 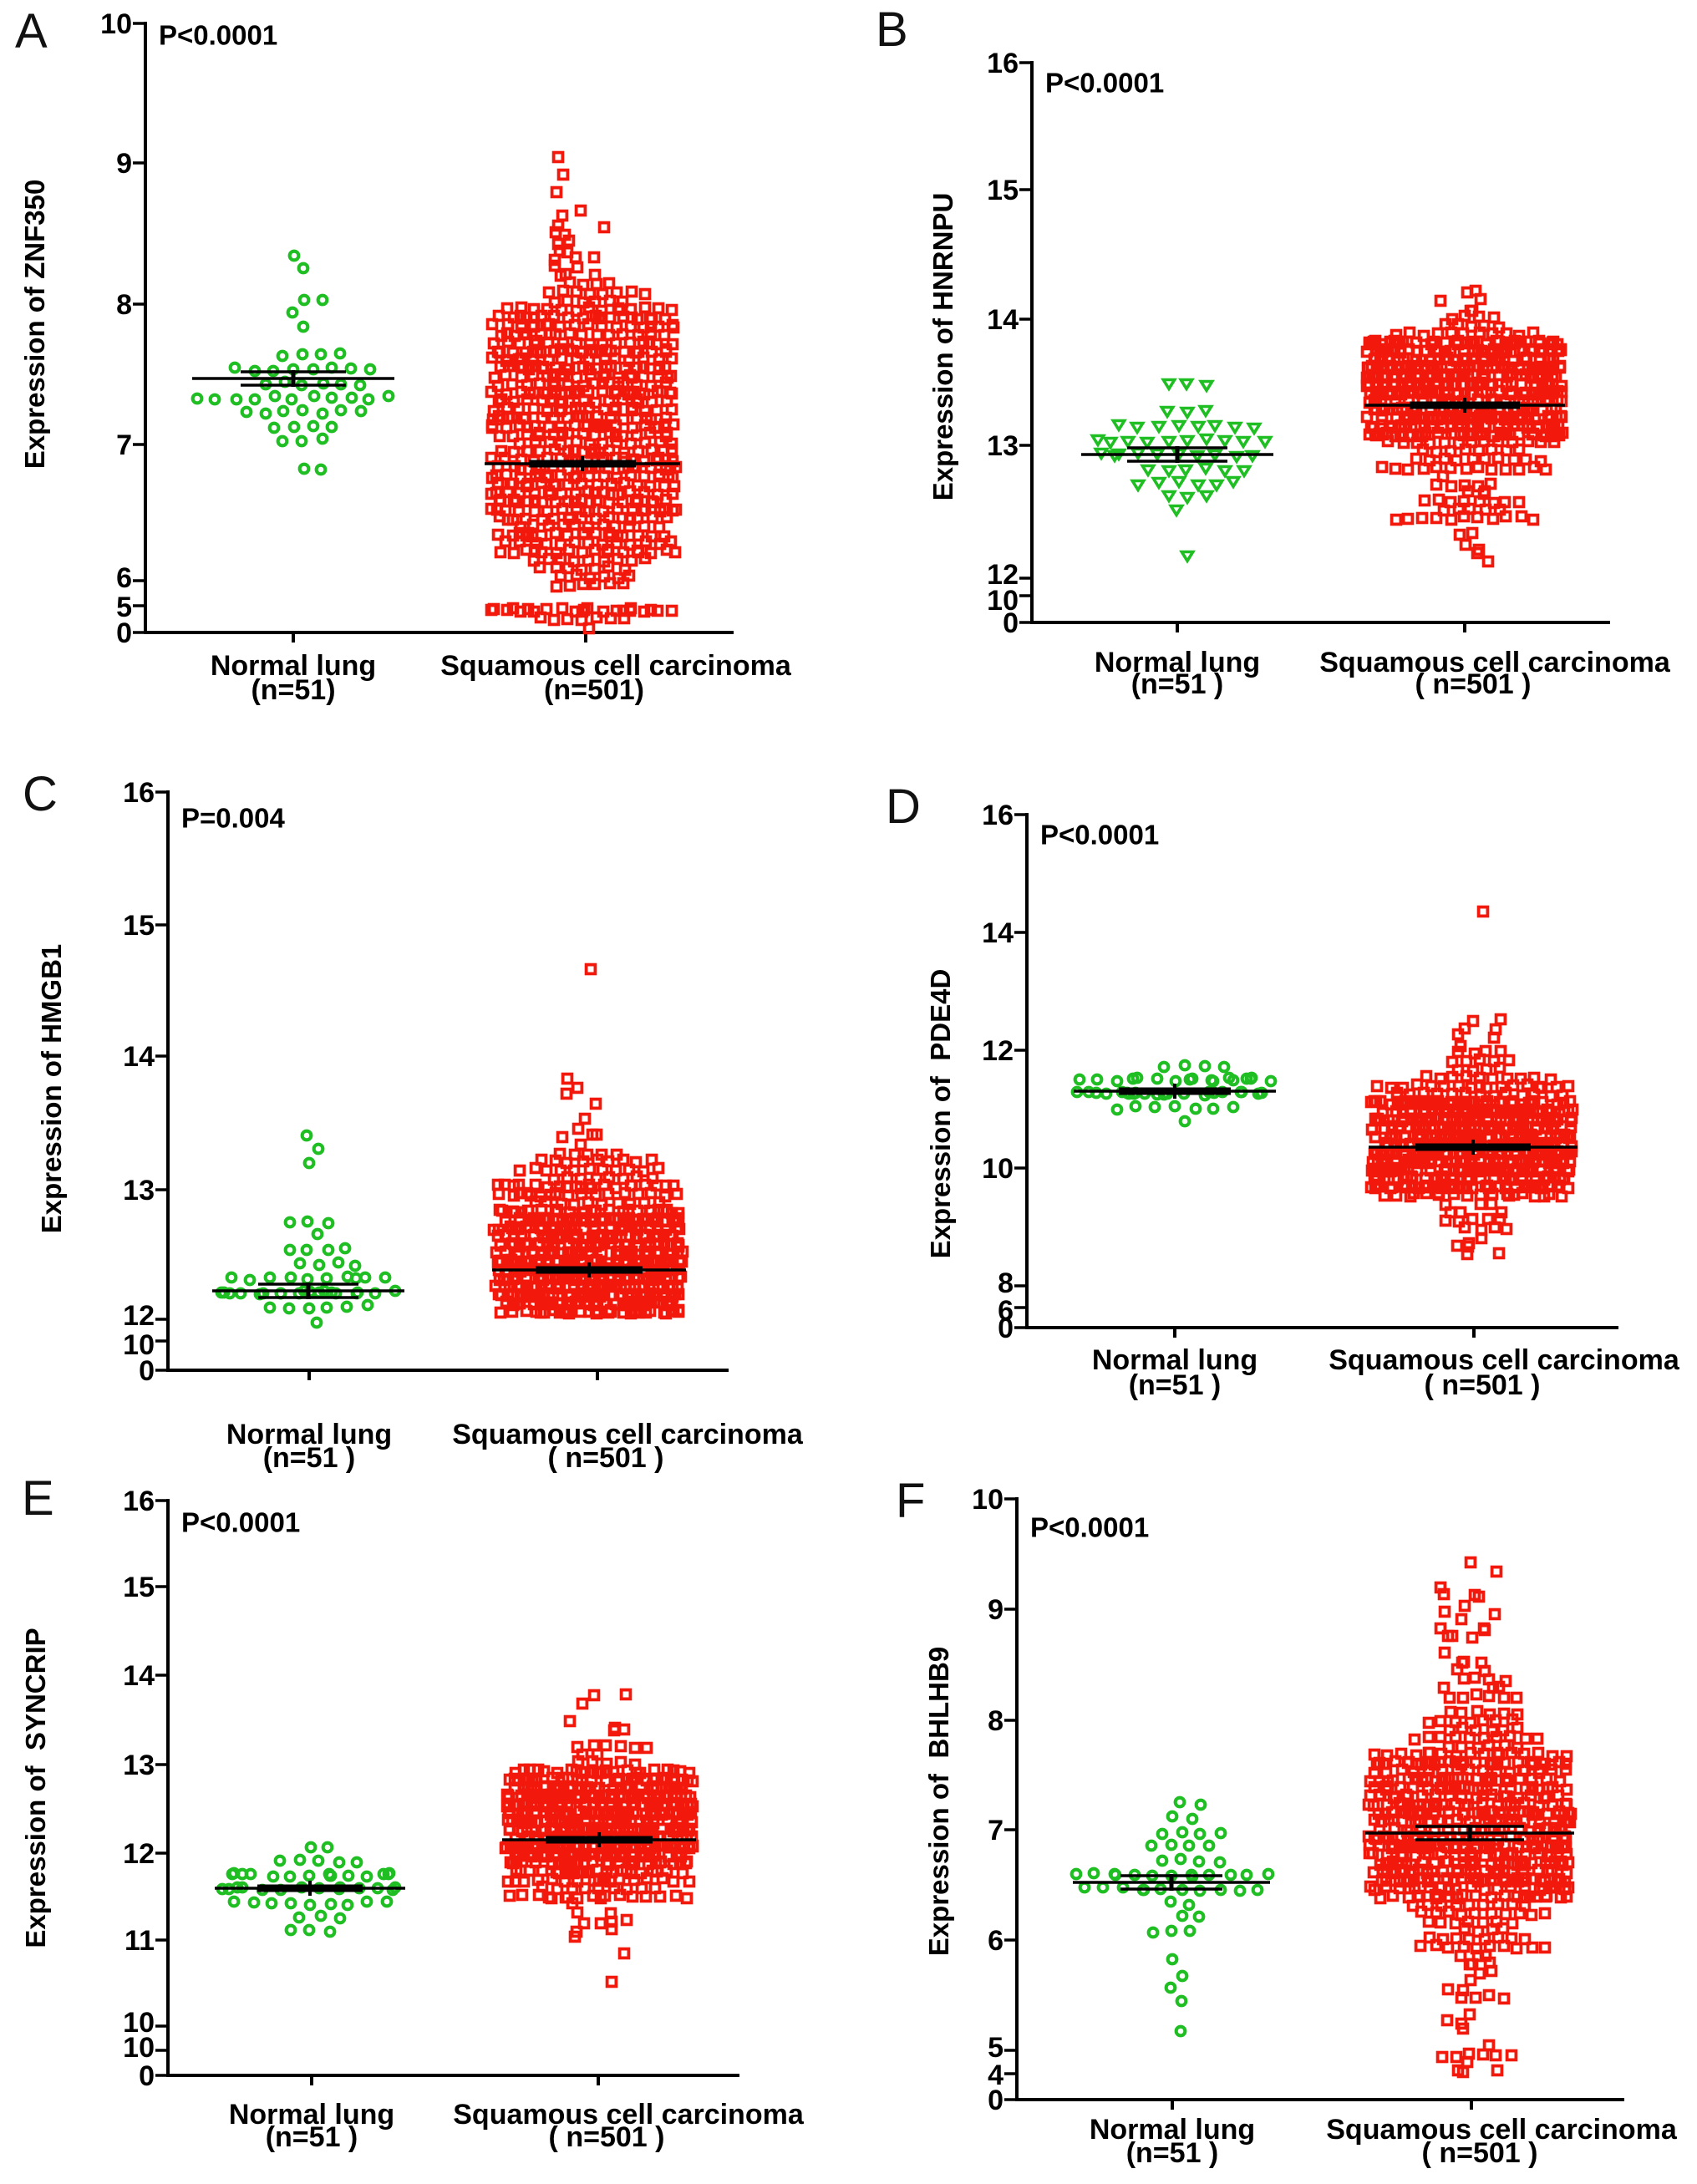 What do you see at coordinates (938, 1801) in the screenshot?
I see `svg-text: Expression of BHLHB9` at bounding box center [938, 1801].